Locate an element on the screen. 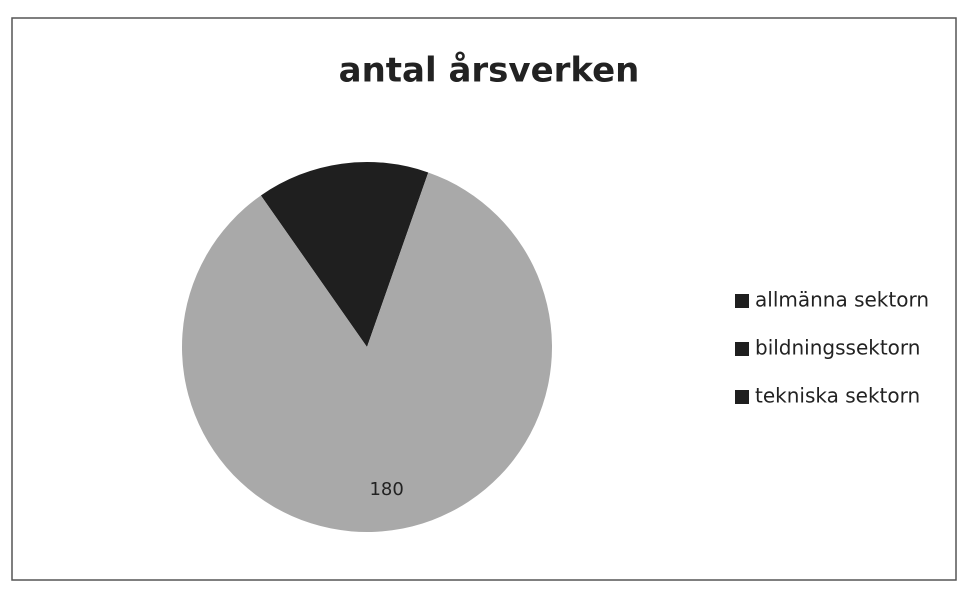  data-label: 180 is located at coordinates (386, 489).